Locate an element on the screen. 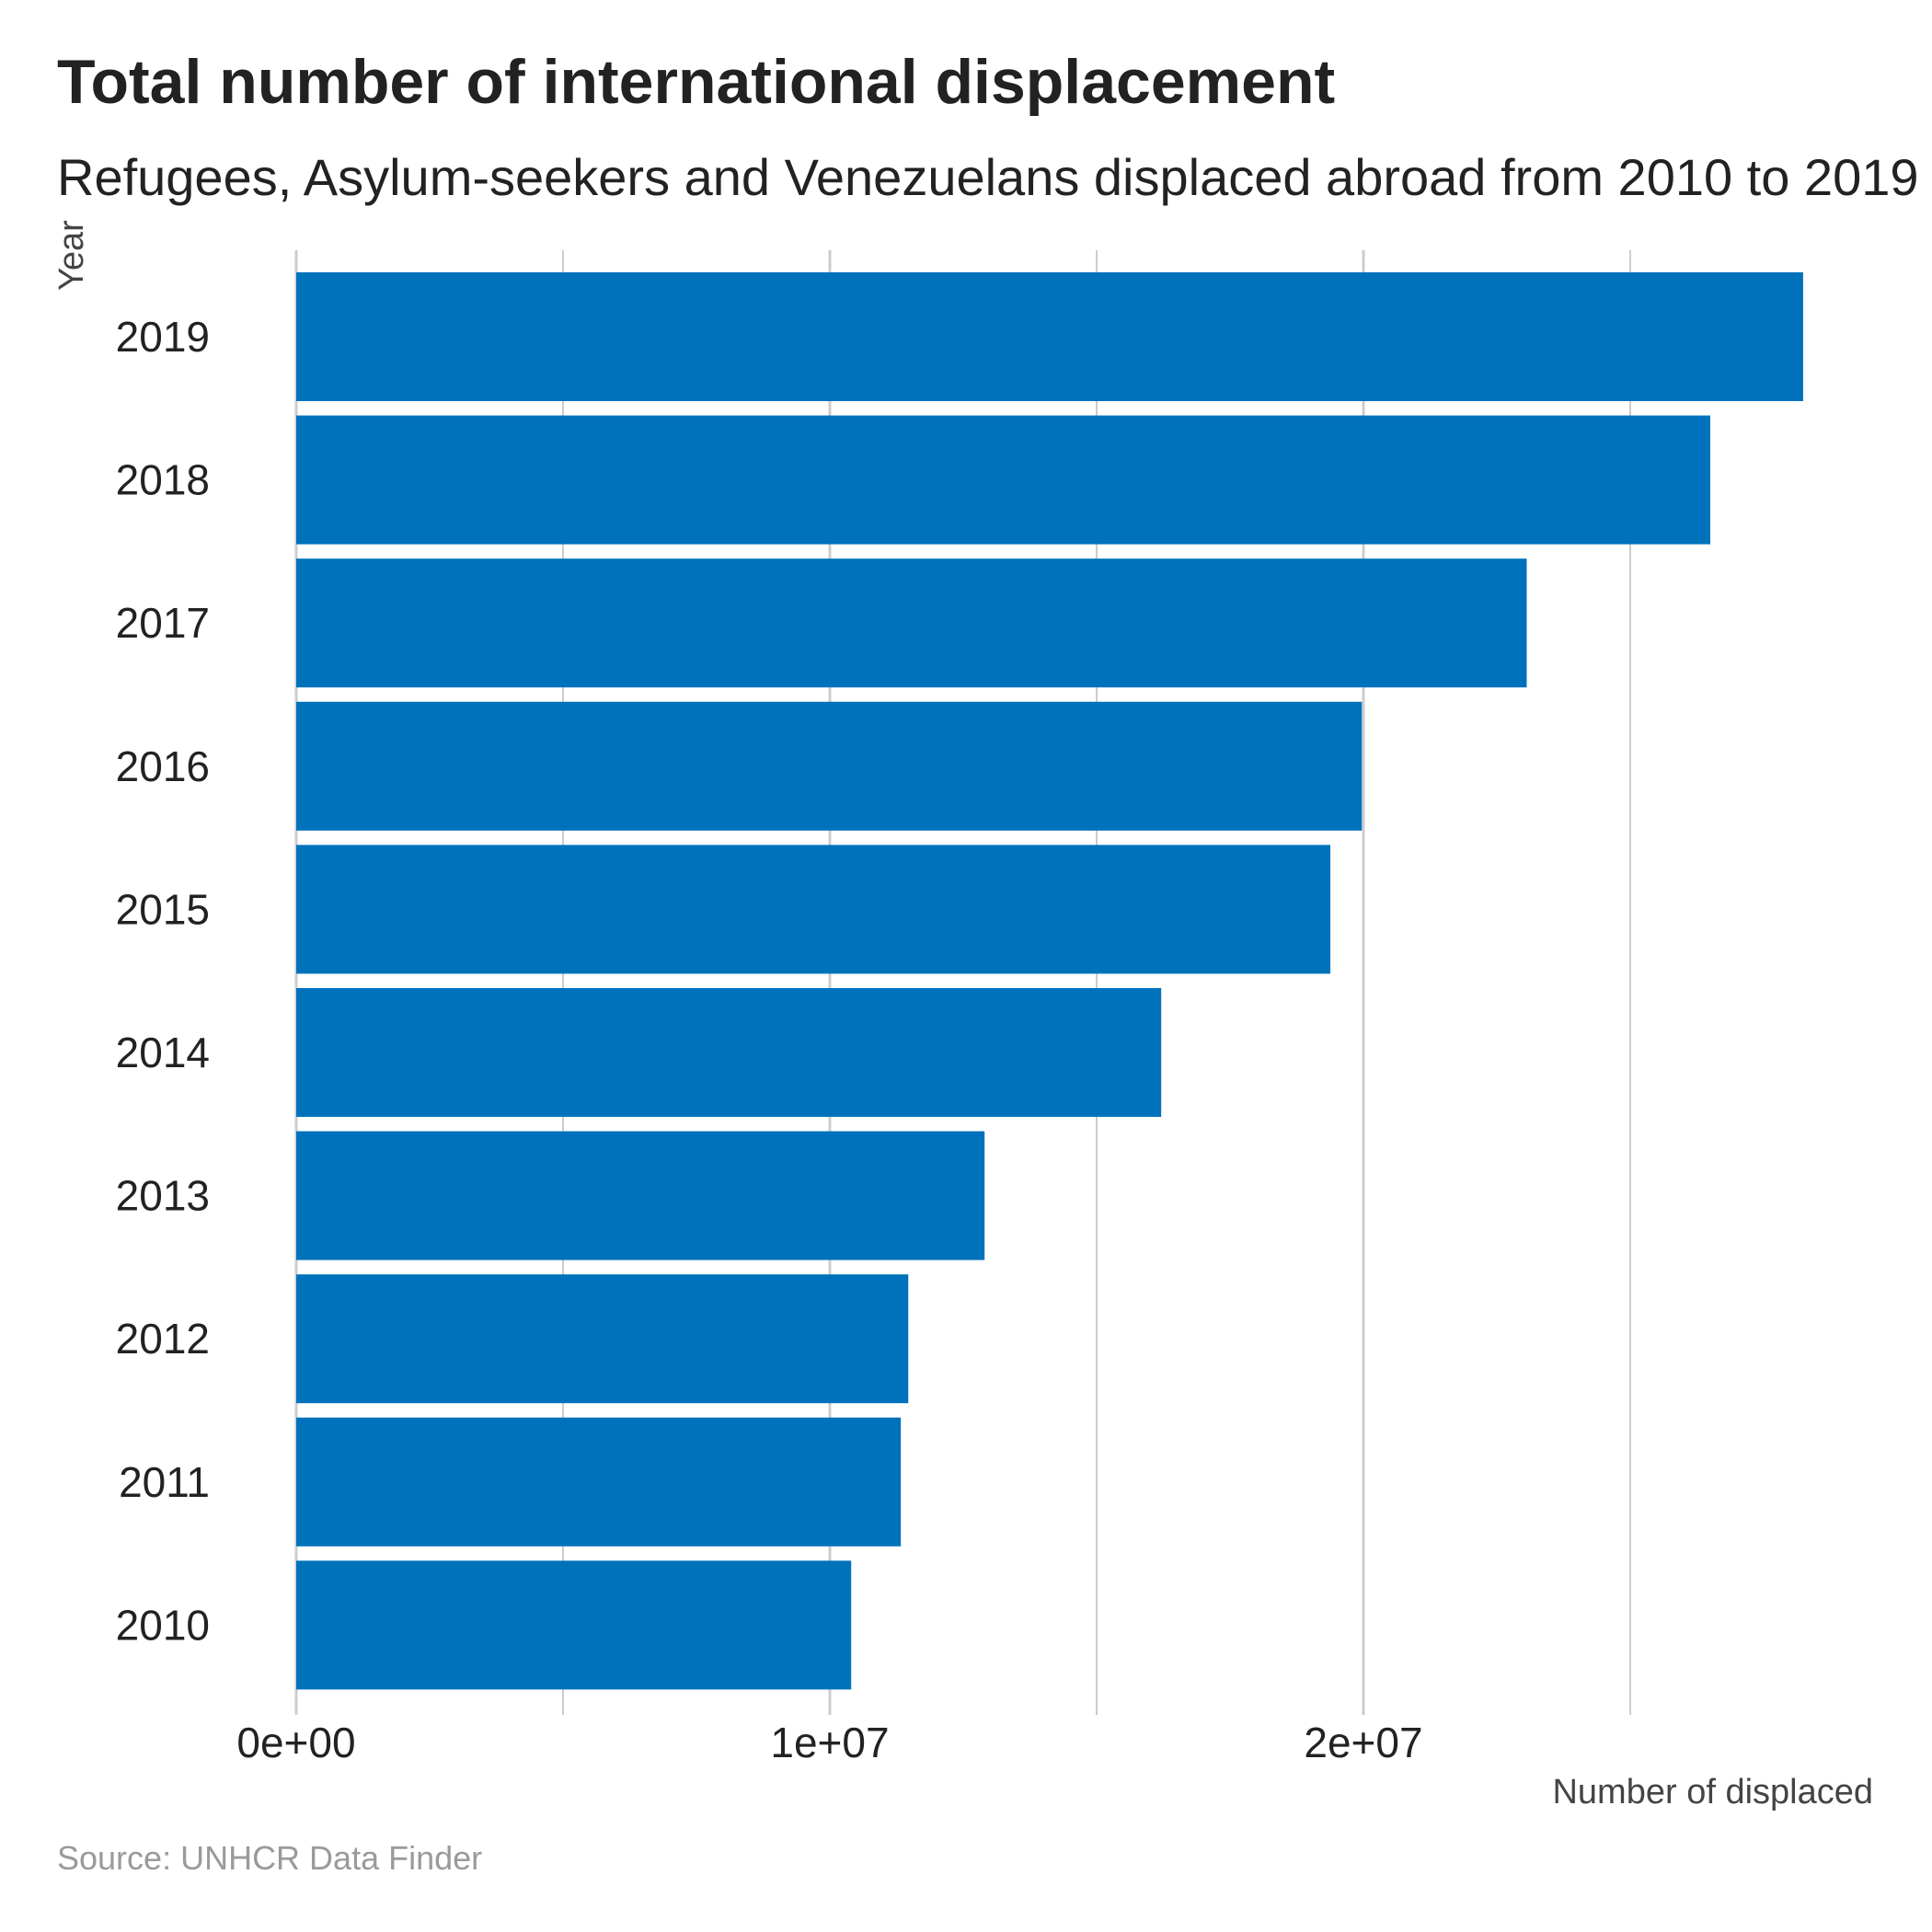 Image resolution: width=1932 pixels, height=1932 pixels. bar-2018 is located at coordinates (1003, 480).